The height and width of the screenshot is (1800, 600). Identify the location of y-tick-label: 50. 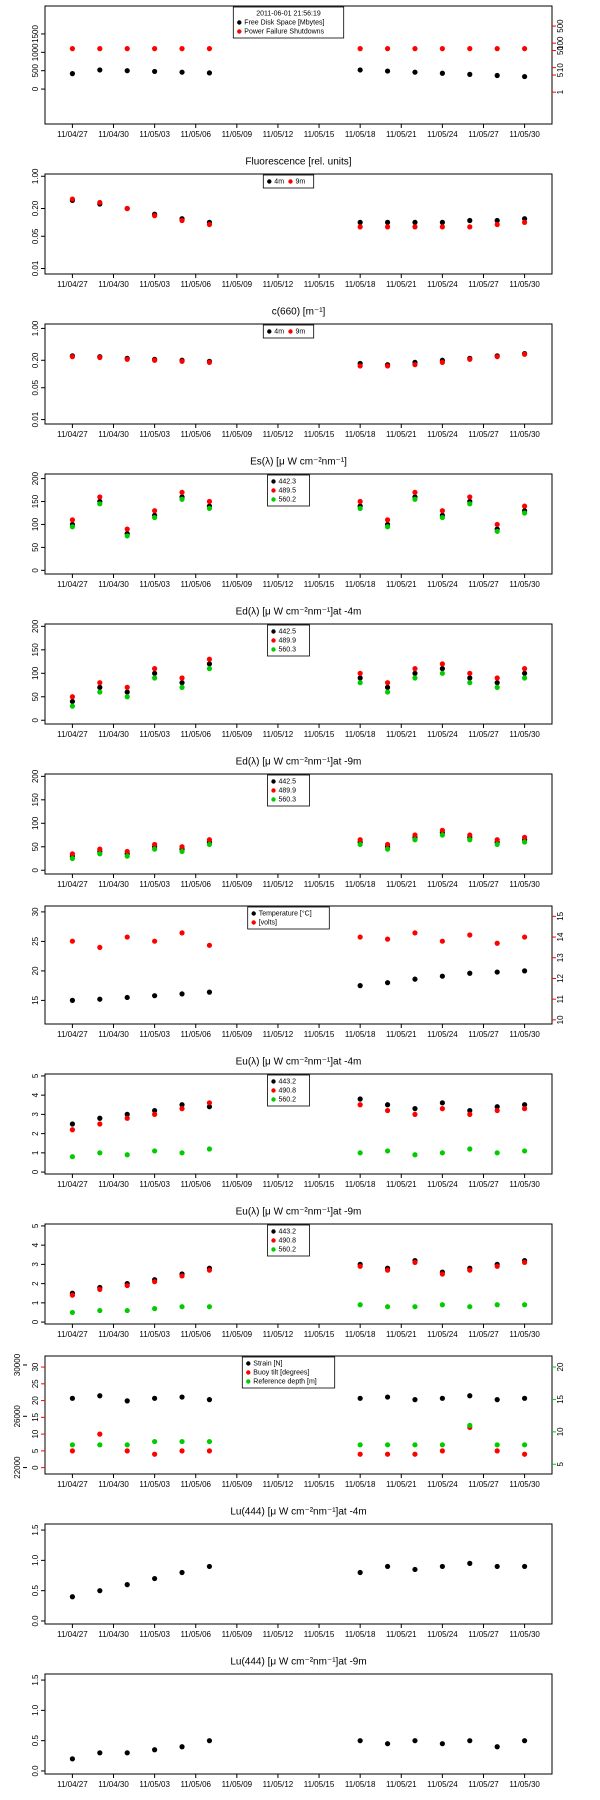
(35, 696).